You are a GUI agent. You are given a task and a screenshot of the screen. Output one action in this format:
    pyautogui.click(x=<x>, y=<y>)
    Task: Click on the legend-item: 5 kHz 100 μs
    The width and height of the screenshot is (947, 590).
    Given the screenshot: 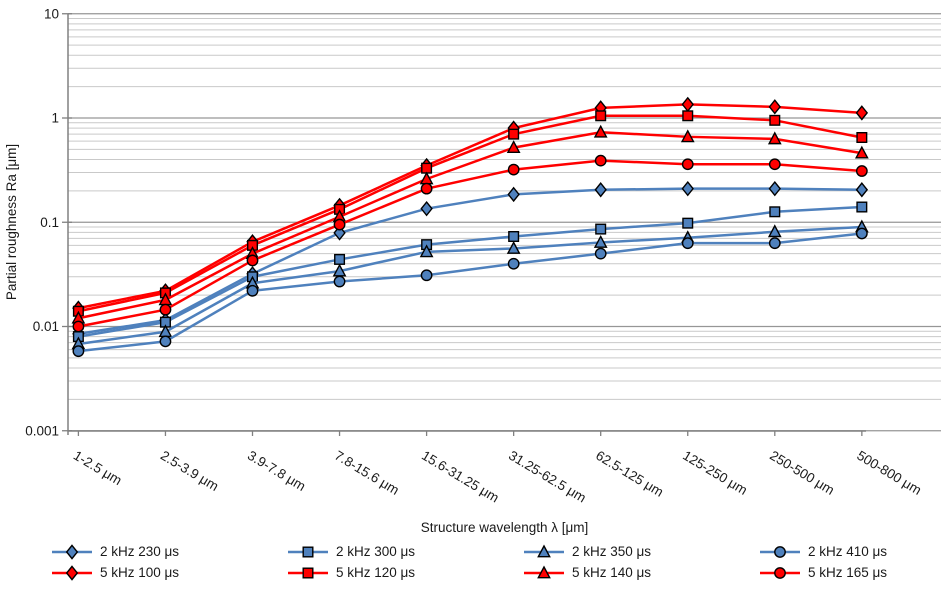 What is the action you would take?
    pyautogui.click(x=168, y=572)
    